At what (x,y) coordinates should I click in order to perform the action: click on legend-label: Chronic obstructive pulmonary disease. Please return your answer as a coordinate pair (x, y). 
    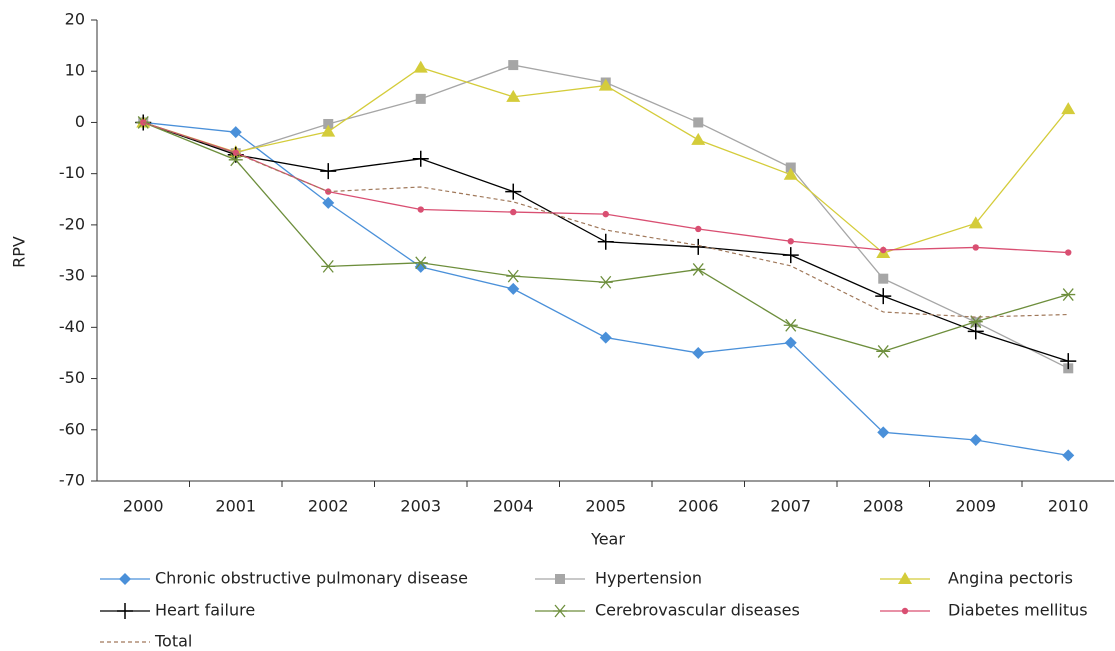
    Looking at the image, I should click on (311, 578).